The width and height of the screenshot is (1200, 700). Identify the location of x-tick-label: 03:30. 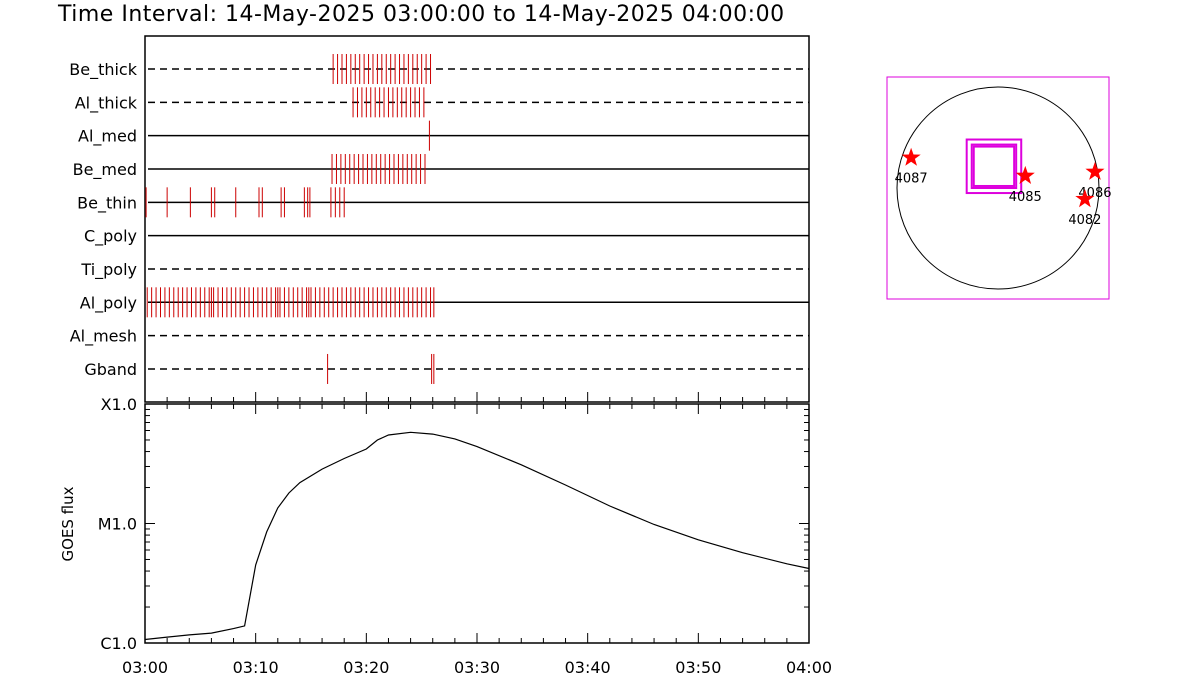
(477, 667).